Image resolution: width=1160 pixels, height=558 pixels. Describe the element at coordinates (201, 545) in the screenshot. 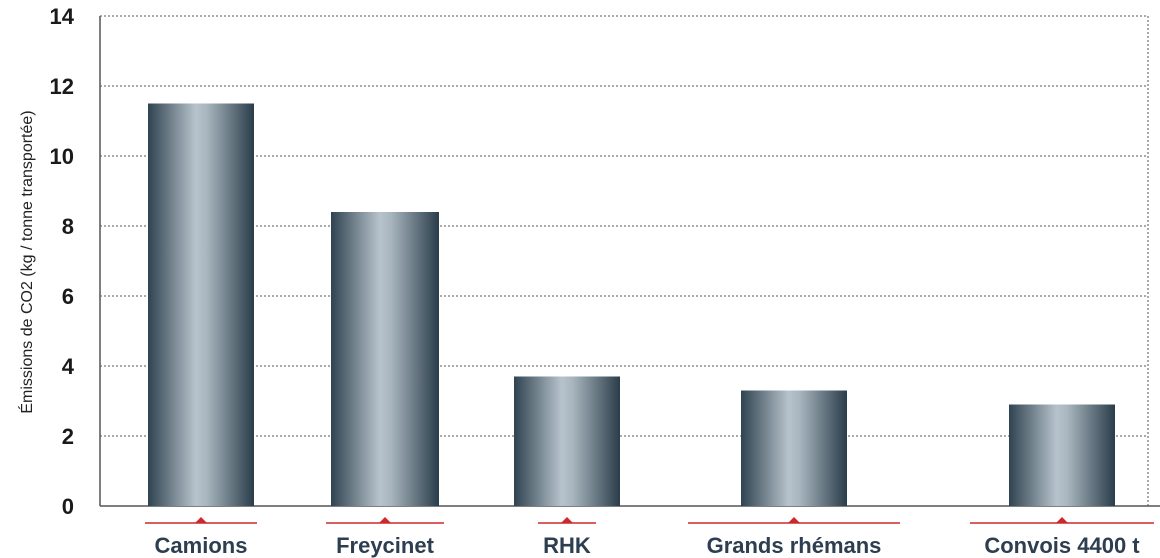

I see `x-tick-label: Camions` at that location.